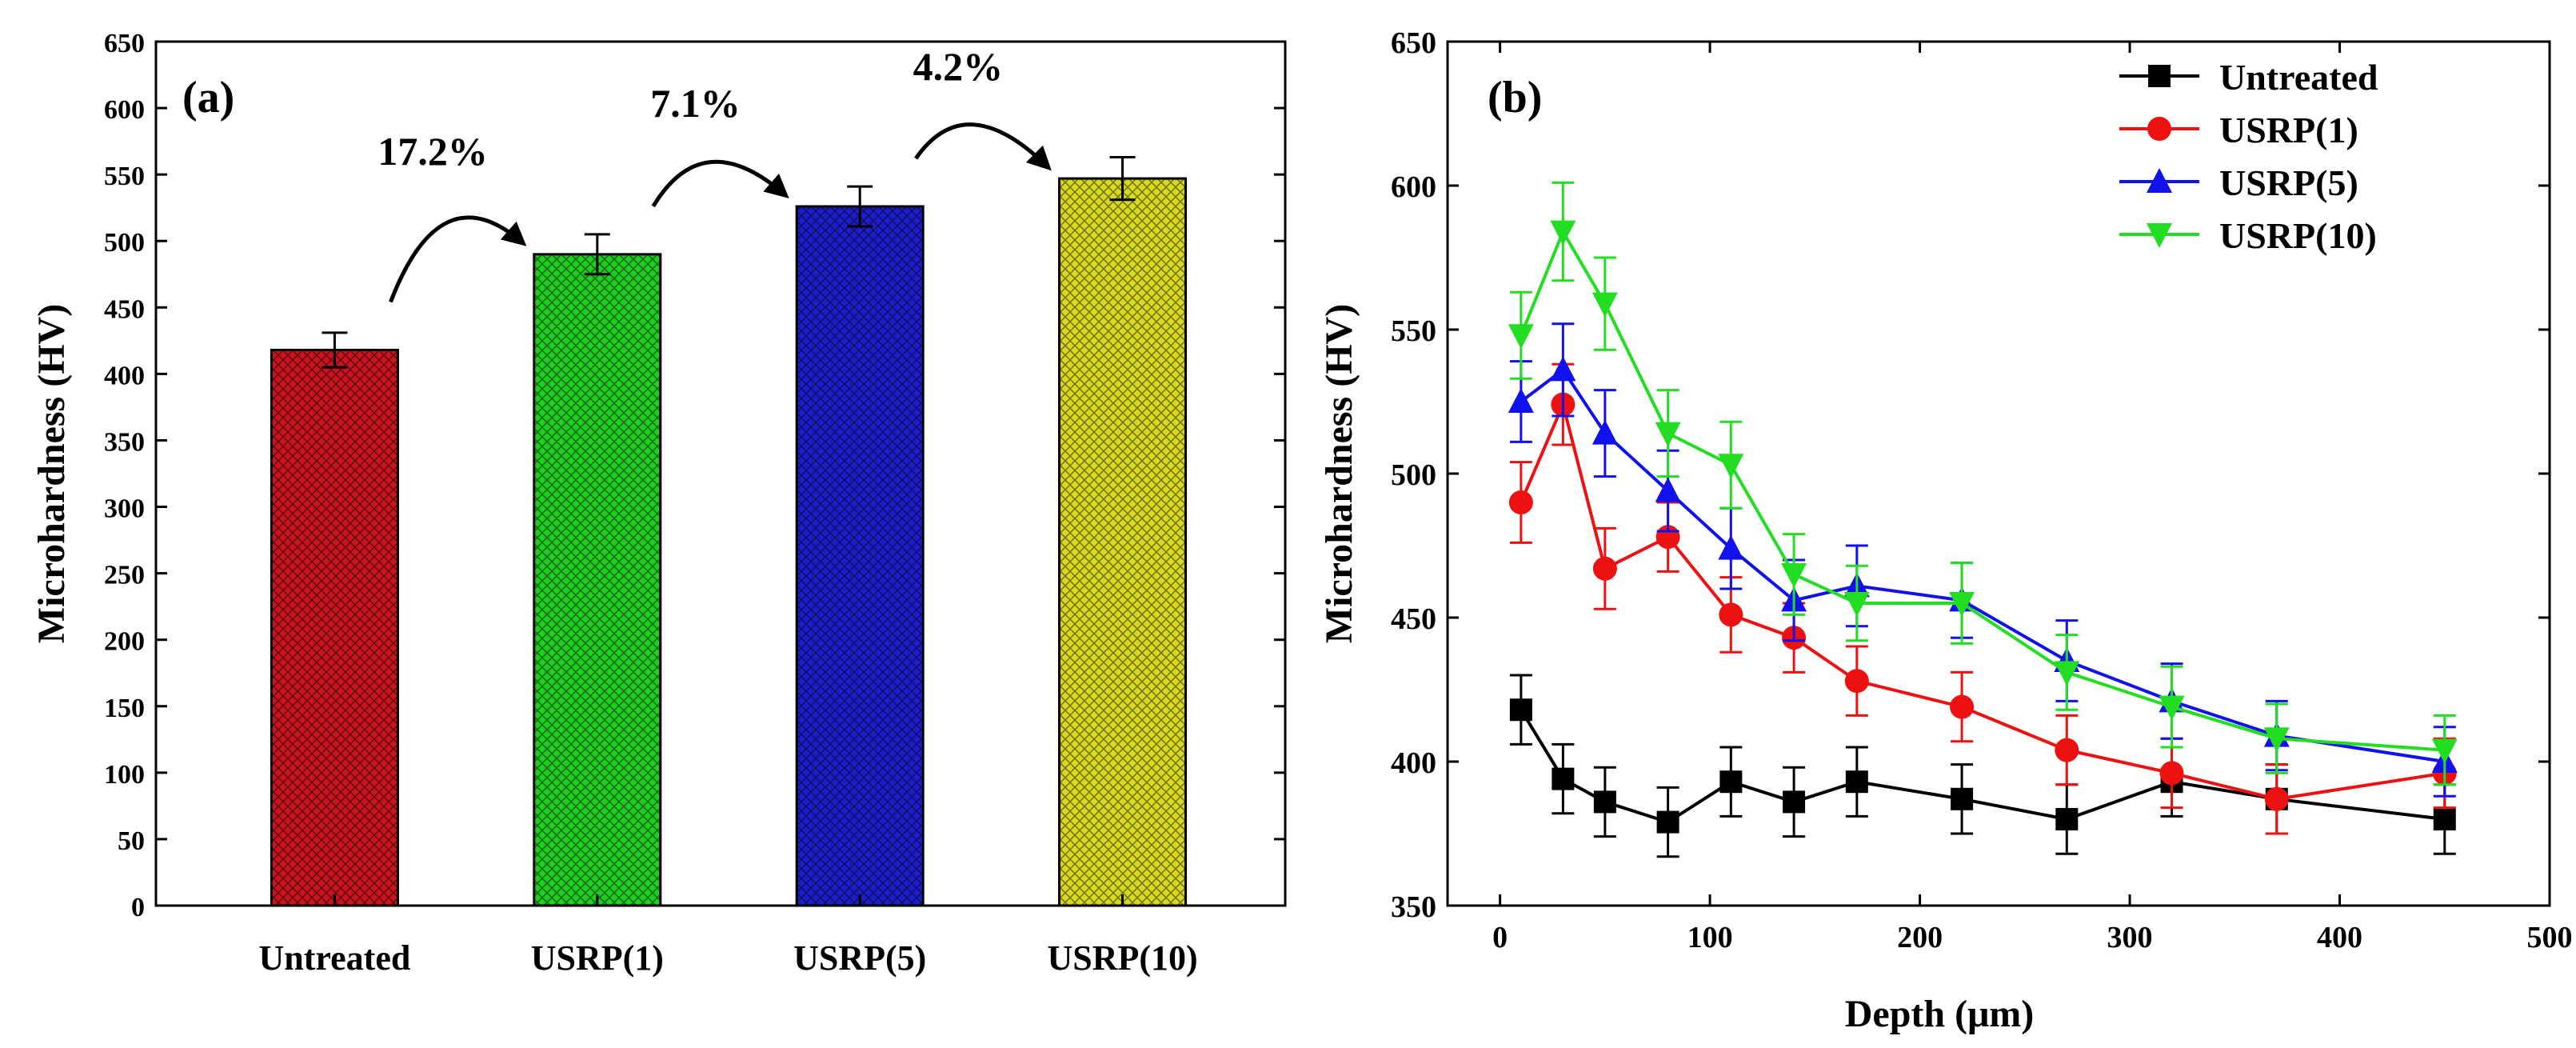 The width and height of the screenshot is (2576, 1048). Describe the element at coordinates (124, 509) in the screenshot. I see `y-tick-label: 300` at that location.